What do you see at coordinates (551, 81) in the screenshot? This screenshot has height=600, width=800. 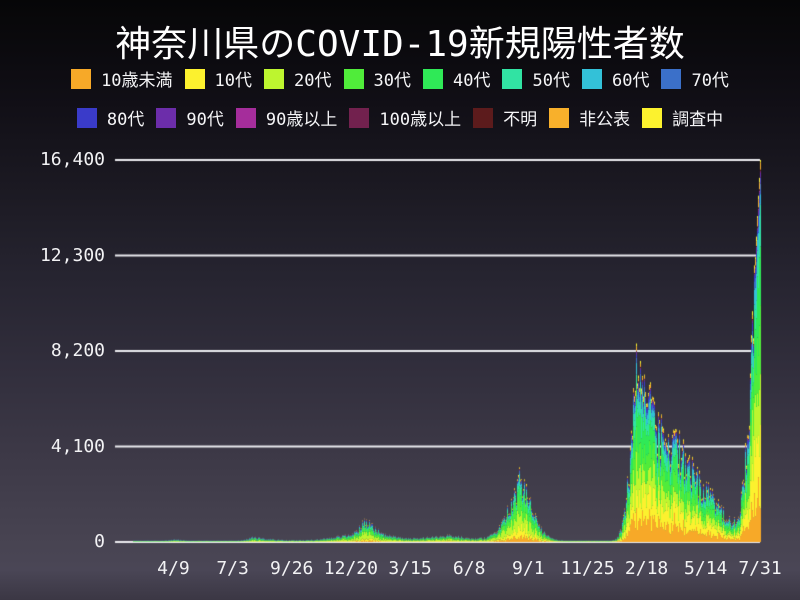 I see `legend-label-50s: 50代` at bounding box center [551, 81].